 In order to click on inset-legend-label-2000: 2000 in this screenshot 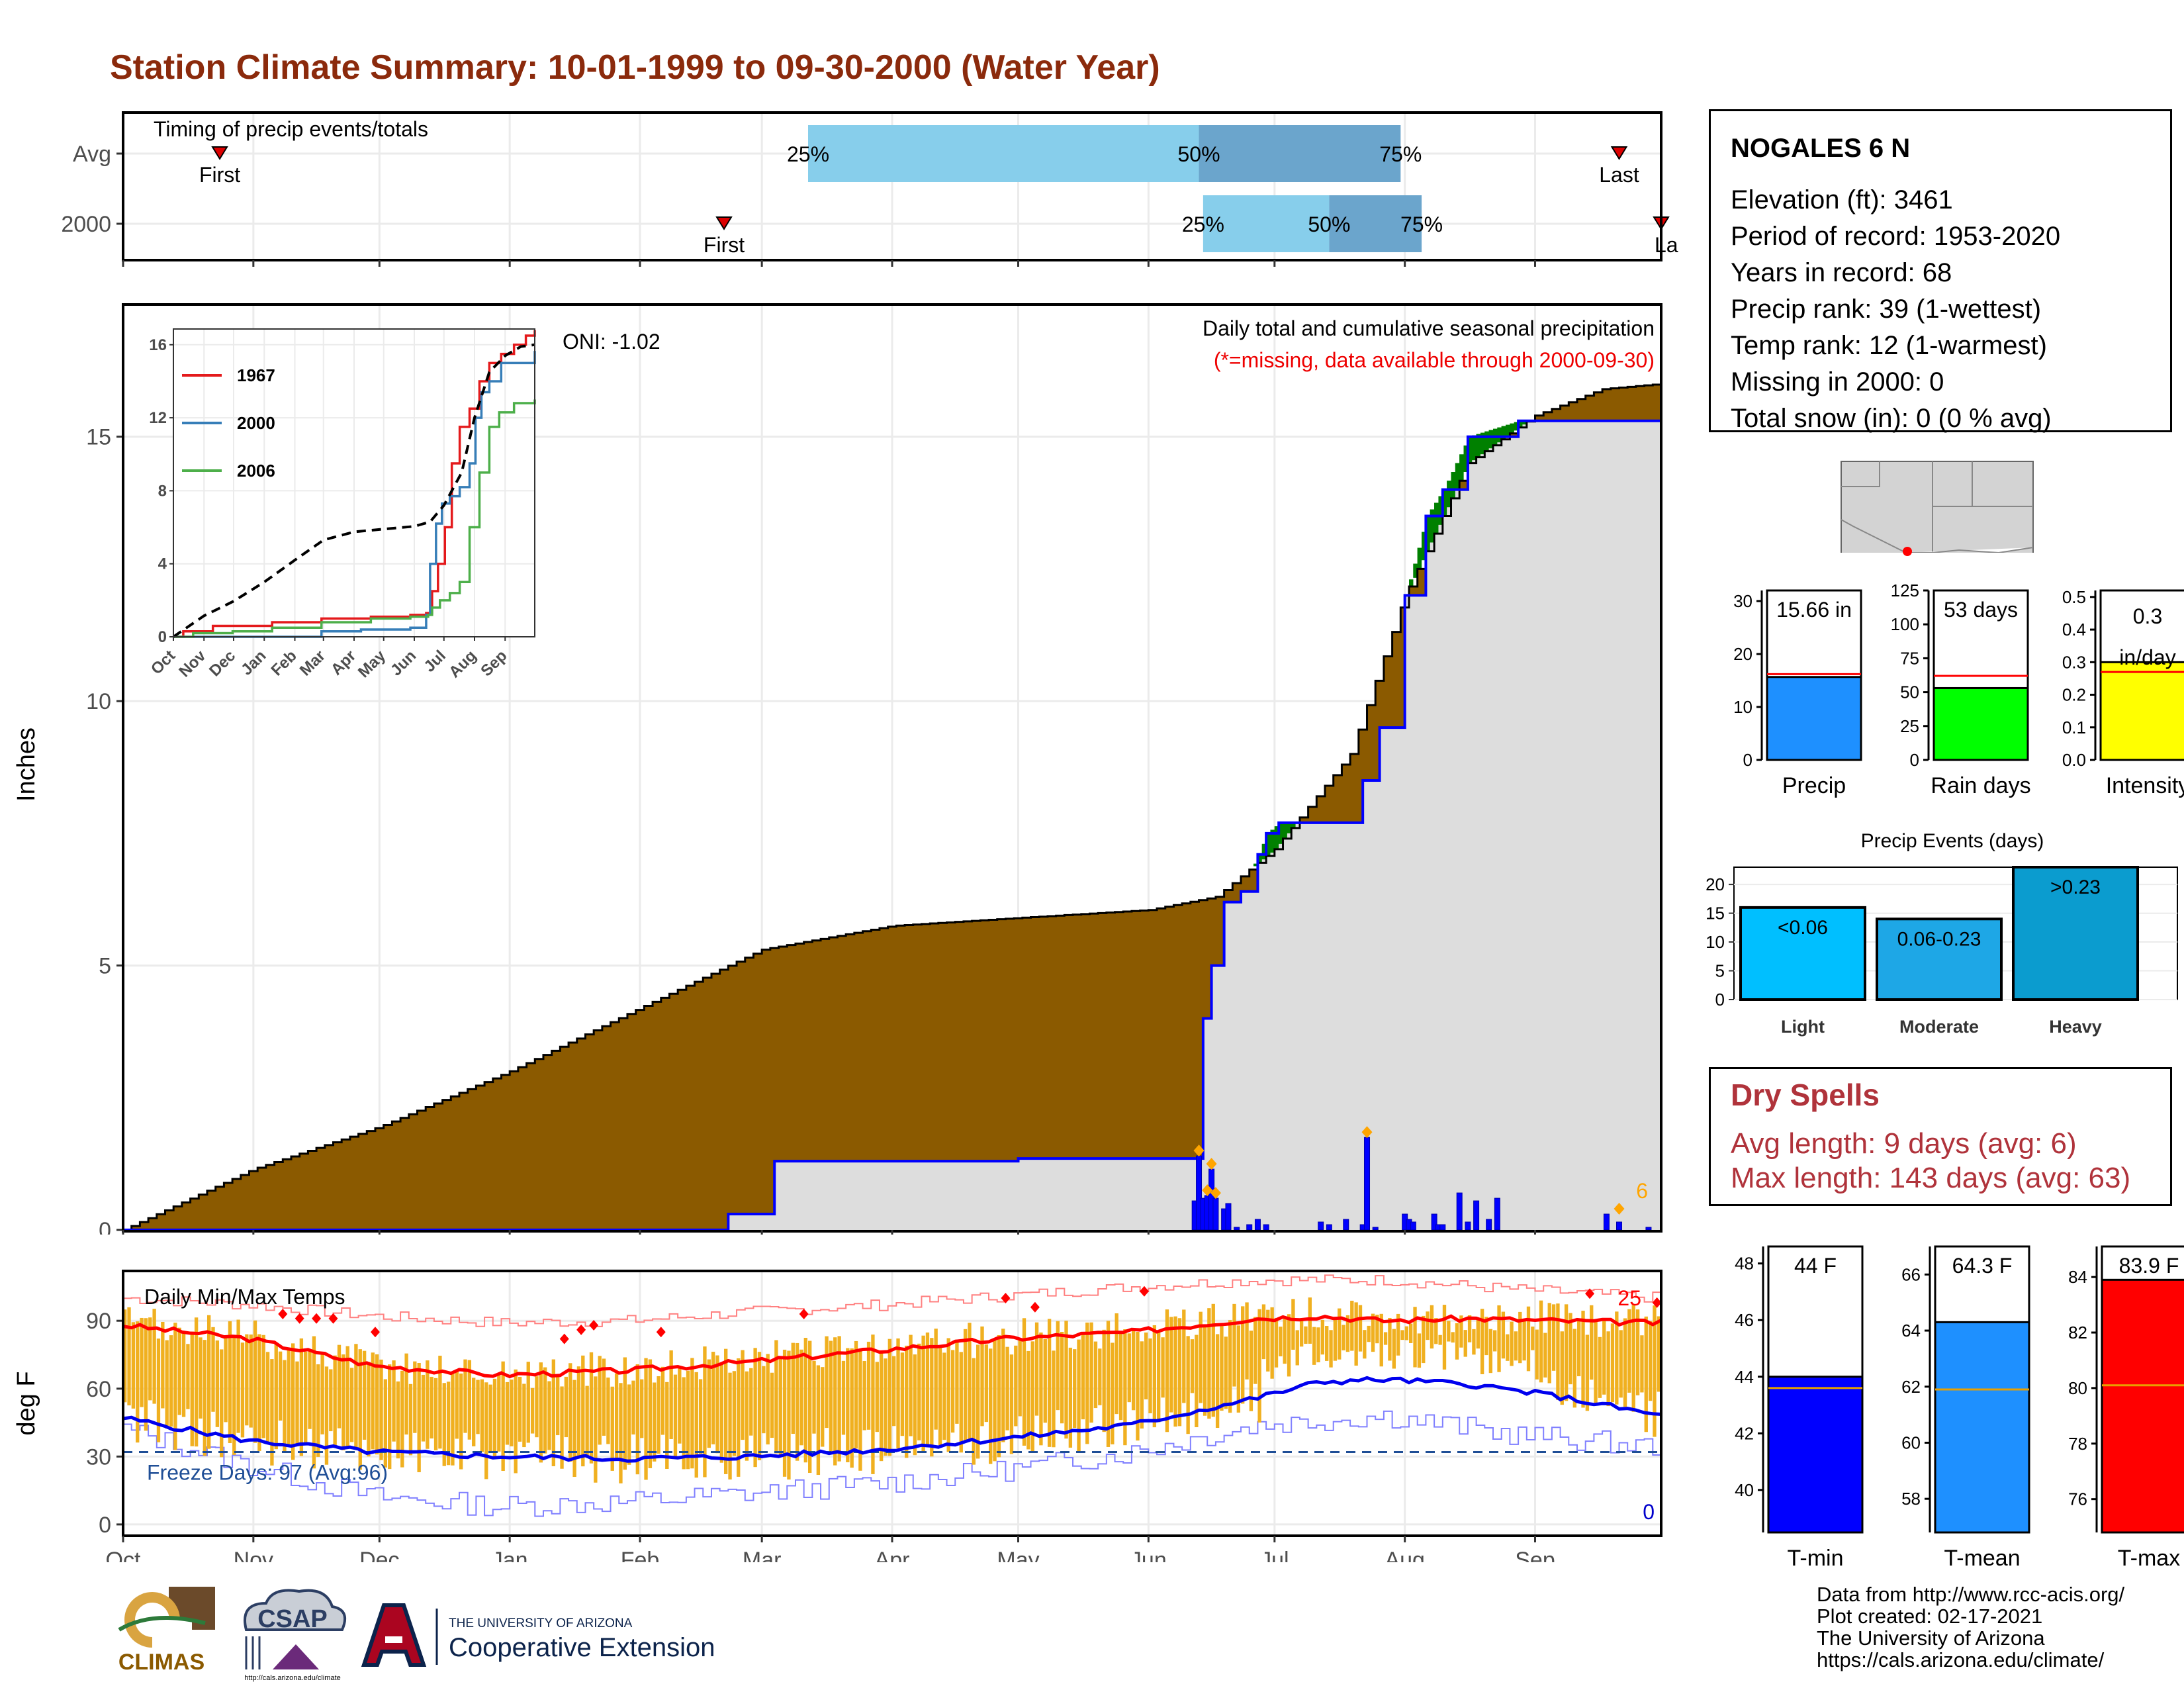, I will do `click(256, 423)`.